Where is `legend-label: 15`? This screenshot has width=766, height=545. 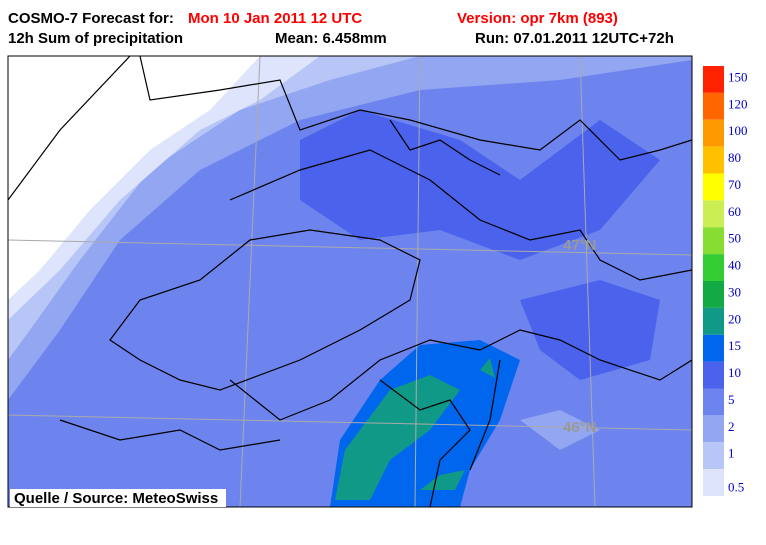
legend-label: 15 is located at coordinates (734, 345).